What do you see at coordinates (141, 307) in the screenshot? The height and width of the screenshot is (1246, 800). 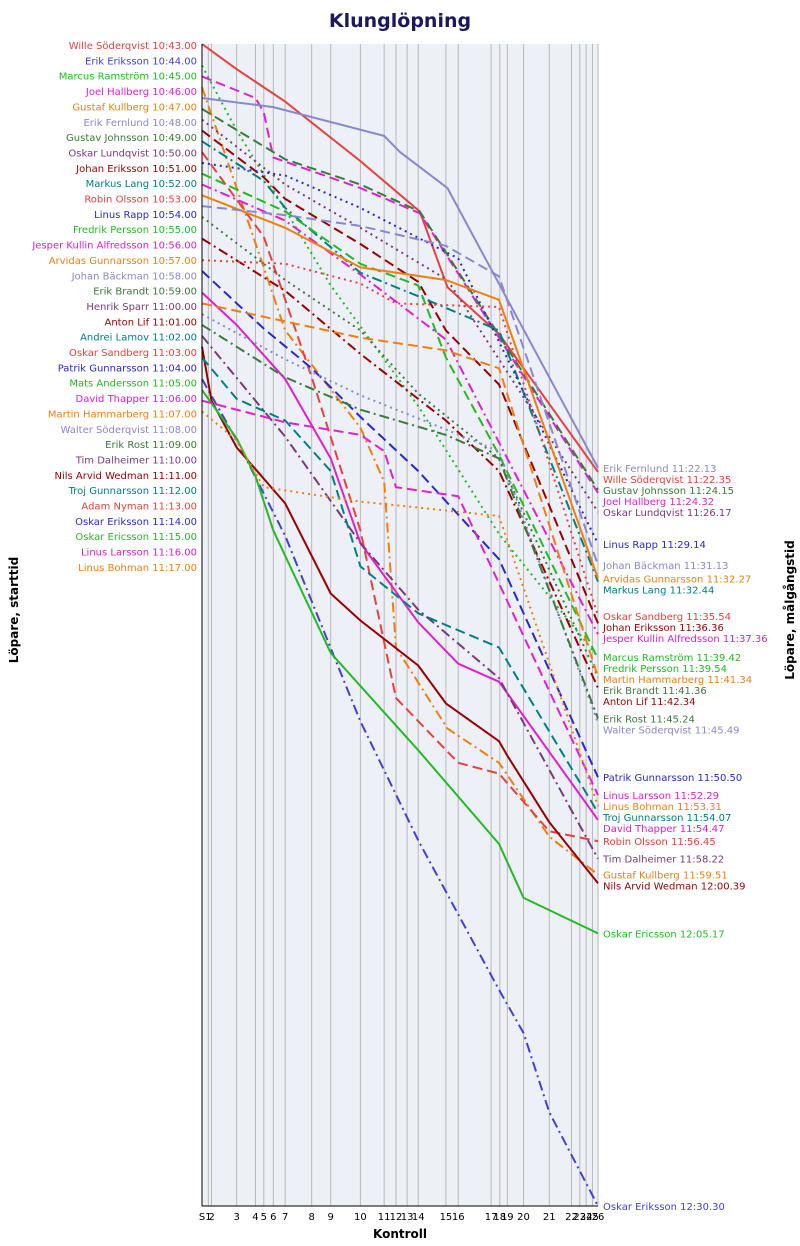 I see `start-label: Henrik Sparr 11:00.00` at bounding box center [141, 307].